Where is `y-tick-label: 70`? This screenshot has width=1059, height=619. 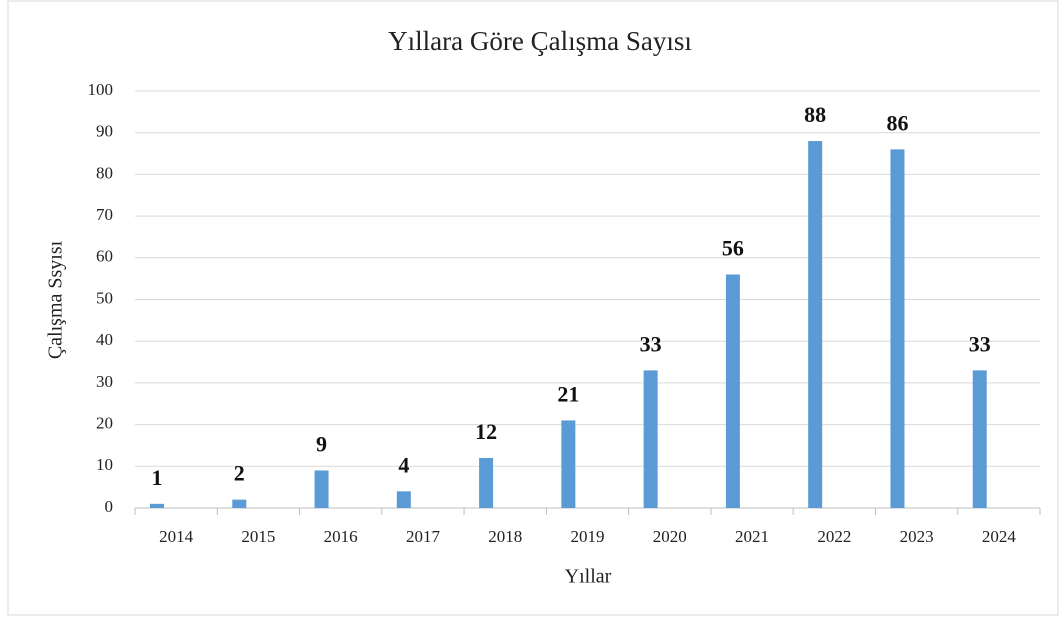 y-tick-label: 70 is located at coordinates (104, 214).